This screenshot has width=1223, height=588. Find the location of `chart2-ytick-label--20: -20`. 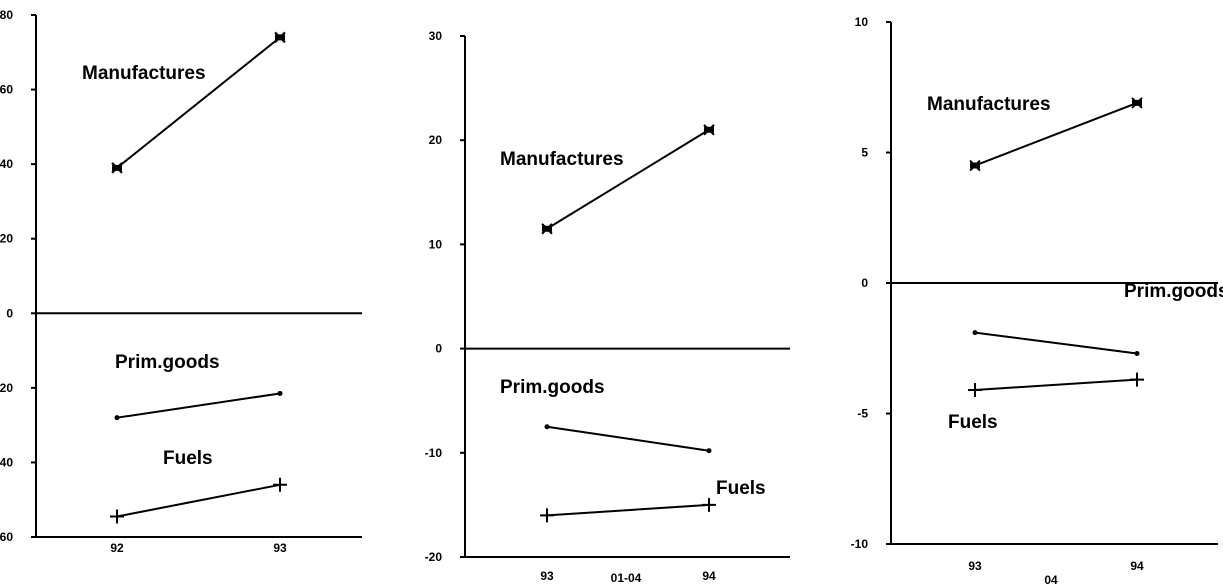

chart2-ytick-label--20: -20 is located at coordinates (434, 557).